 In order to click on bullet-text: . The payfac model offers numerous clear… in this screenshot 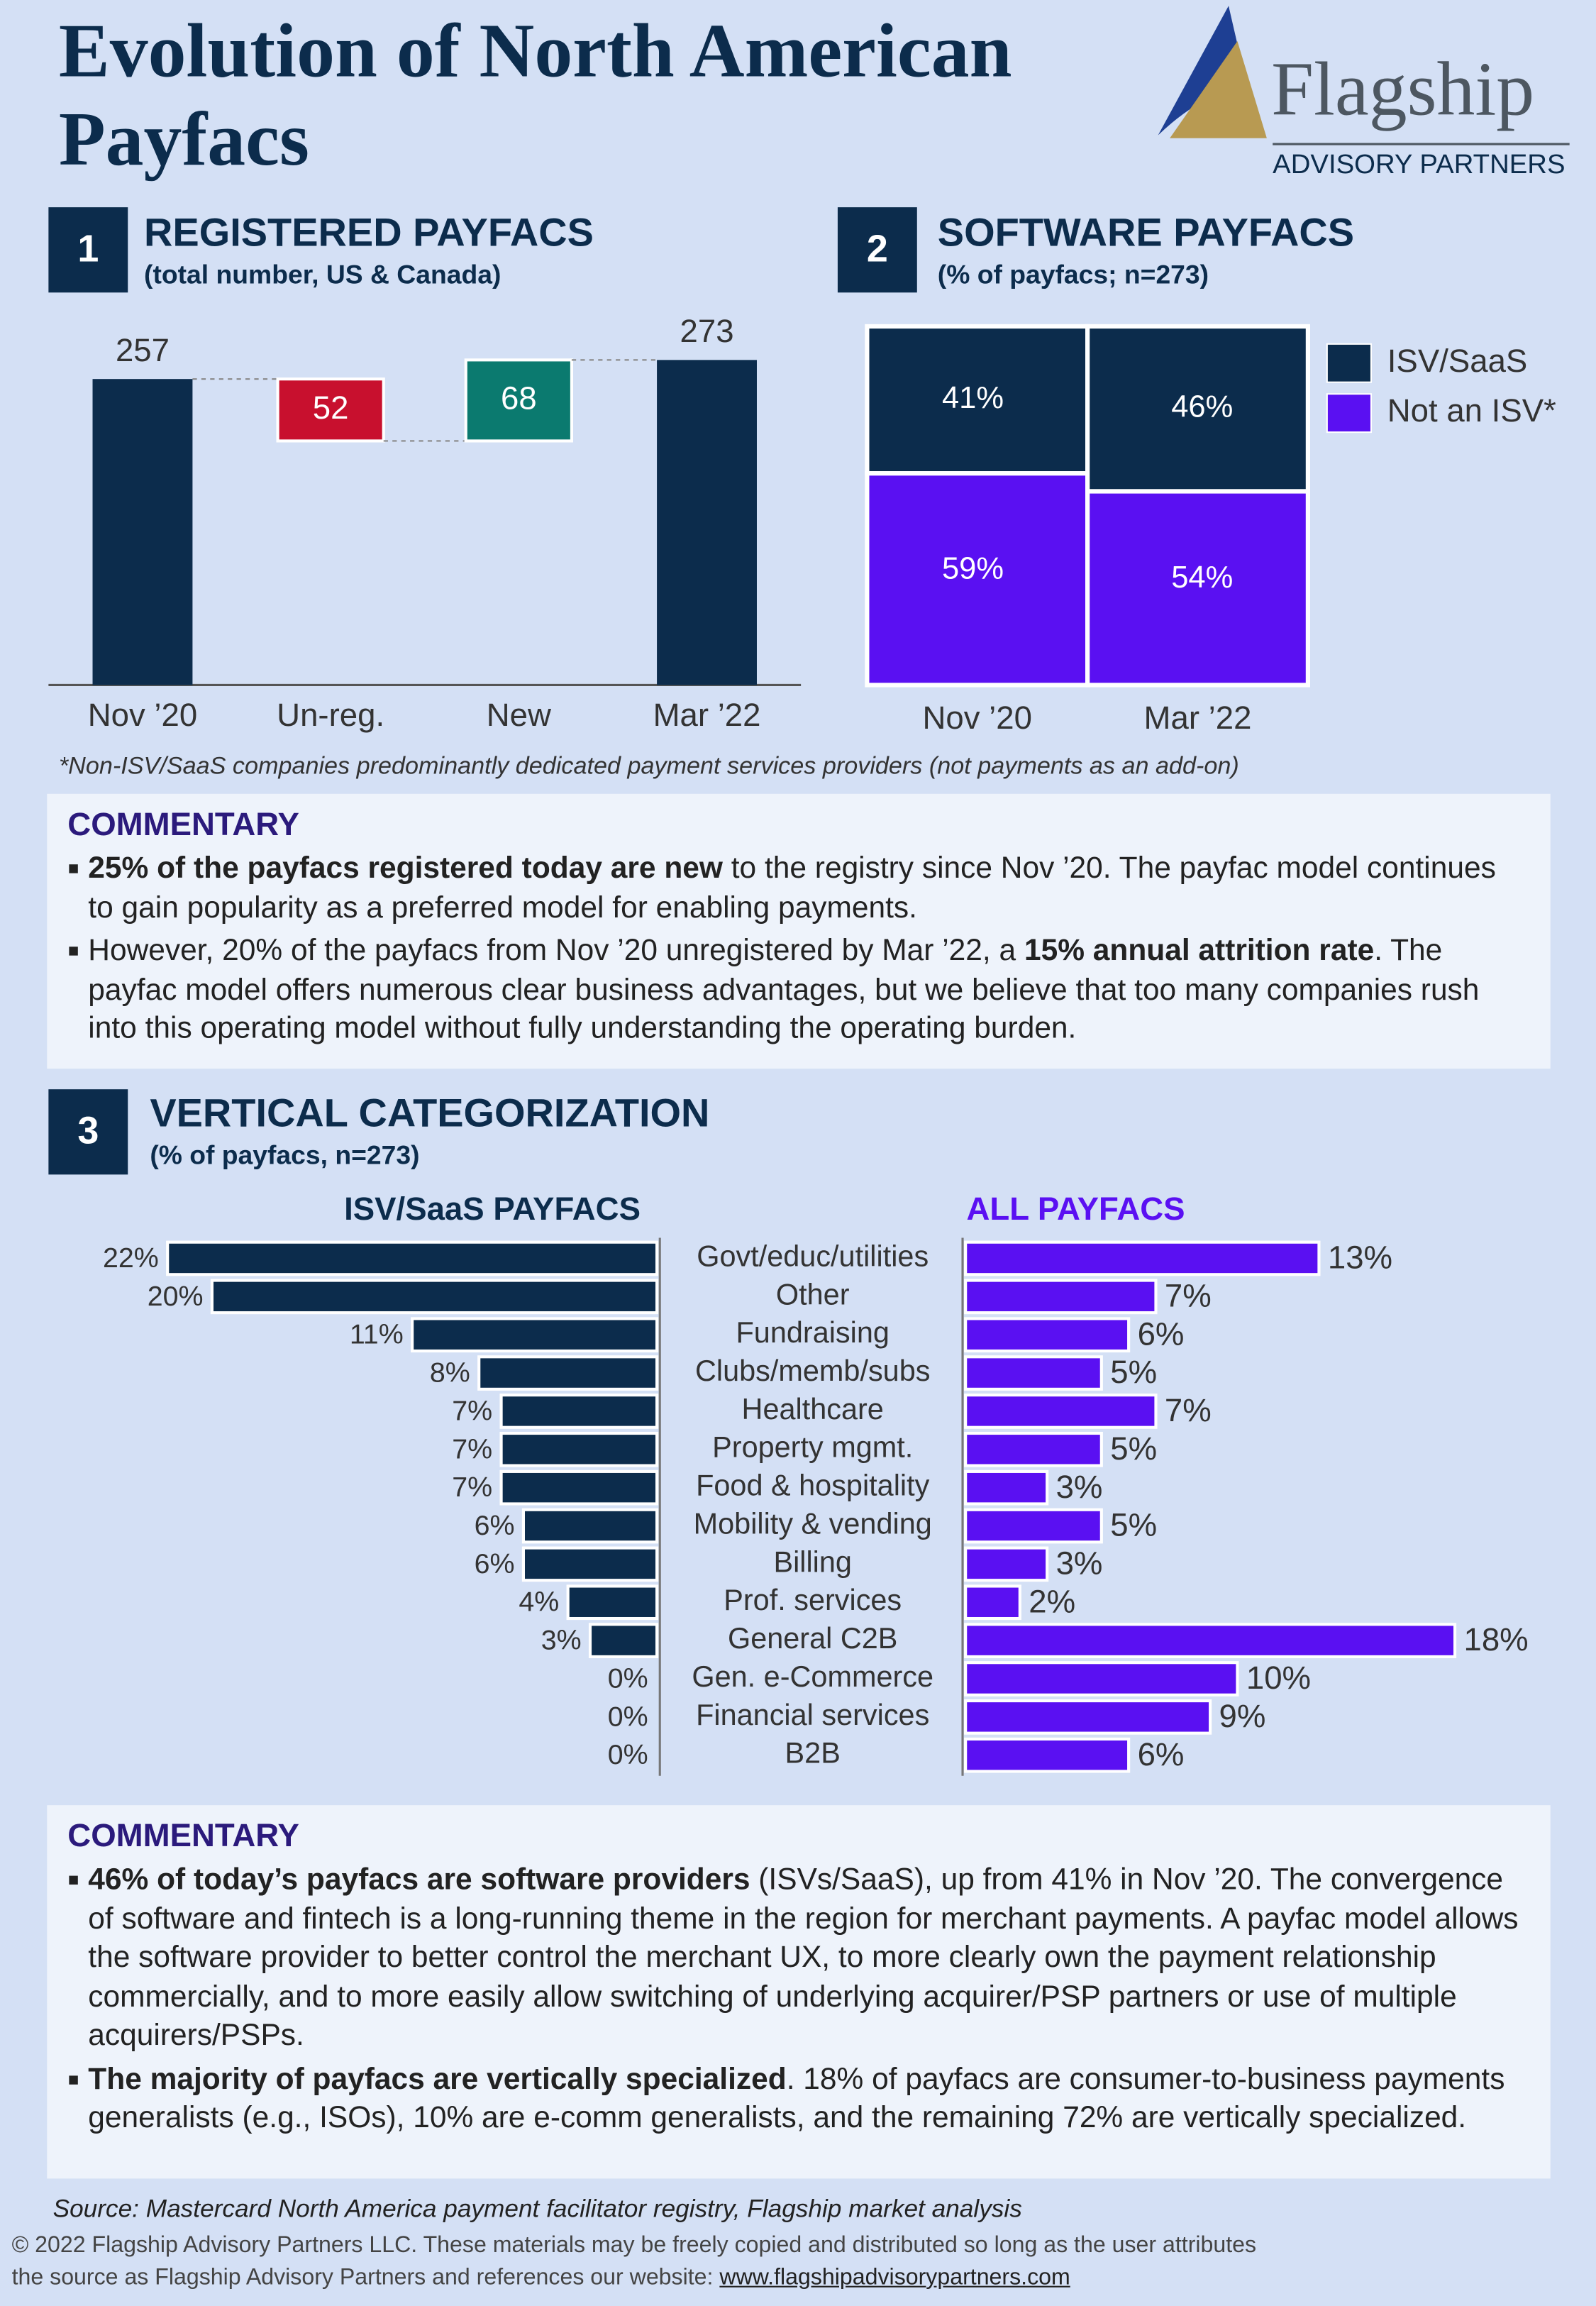, I will do `click(784, 989)`.